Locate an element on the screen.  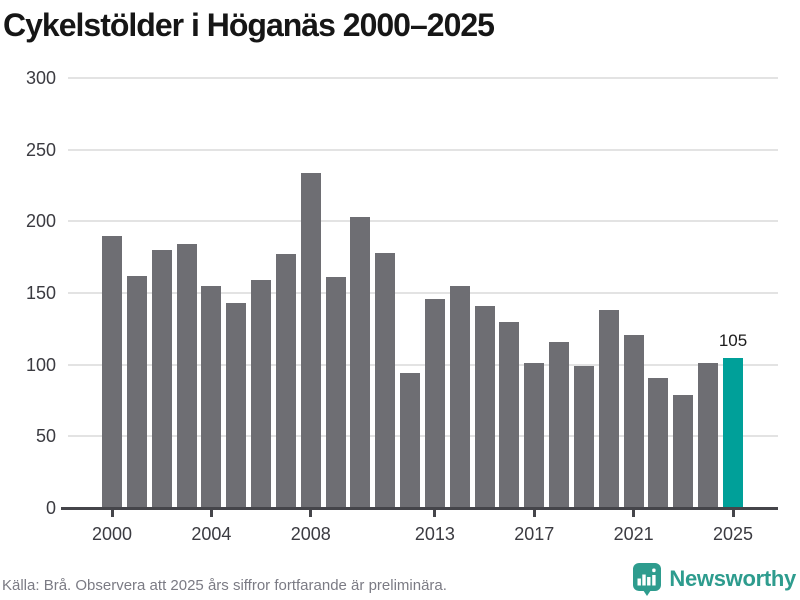
newsworthy-logo: Newsworthy is located at coordinates (714, 579).